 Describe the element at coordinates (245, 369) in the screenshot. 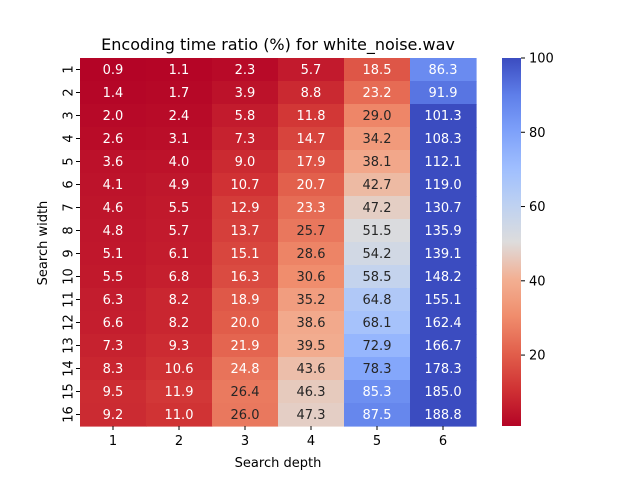

I see `heatmap-cell-r14-c3` at that location.